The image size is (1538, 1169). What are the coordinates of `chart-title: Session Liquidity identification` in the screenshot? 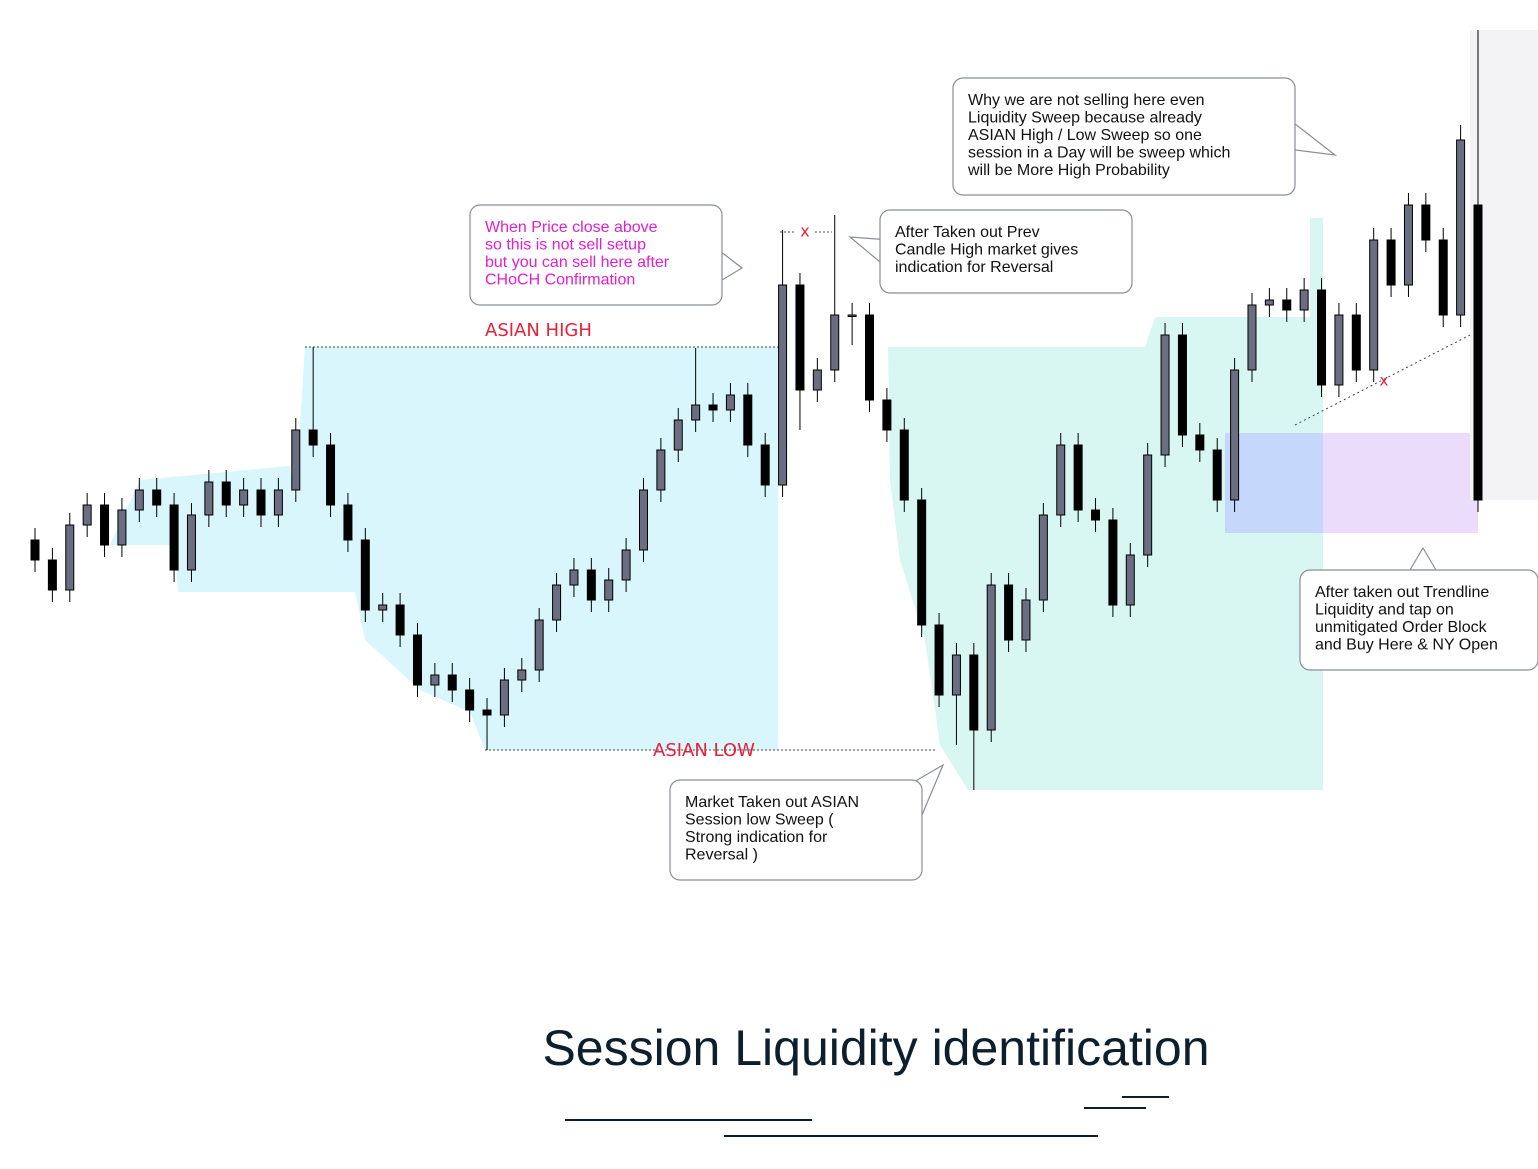 It's located at (875, 1048).